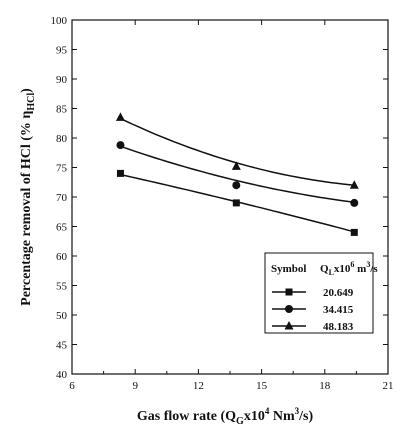 Image resolution: width=417 pixels, height=438 pixels. What do you see at coordinates (349, 268) in the screenshot?
I see `legend-title-flow: QLx106 m3/s` at bounding box center [349, 268].